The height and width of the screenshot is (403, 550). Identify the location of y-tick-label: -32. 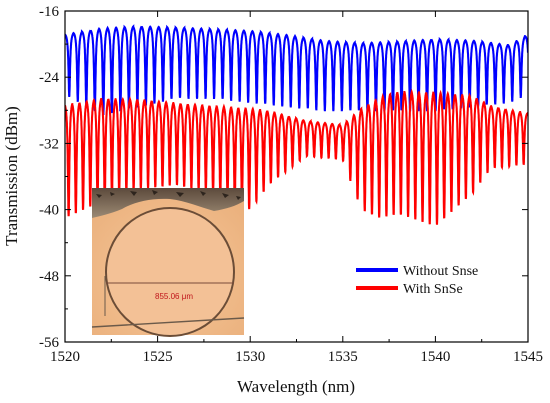
(49, 144).